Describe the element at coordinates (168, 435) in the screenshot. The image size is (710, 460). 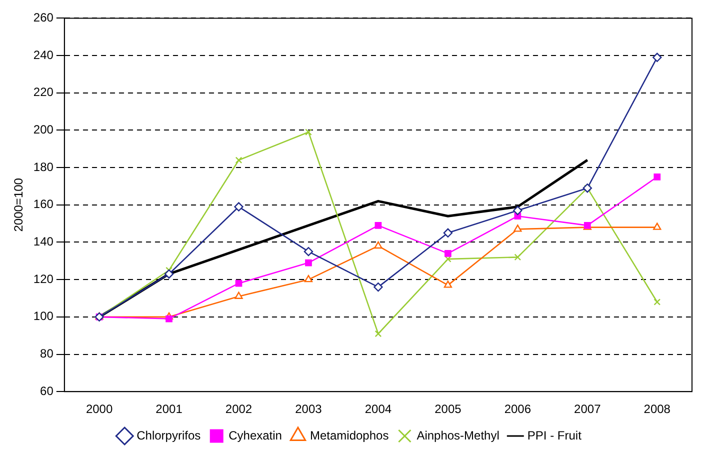
I see `legend-label: Chlorpyrifos` at that location.